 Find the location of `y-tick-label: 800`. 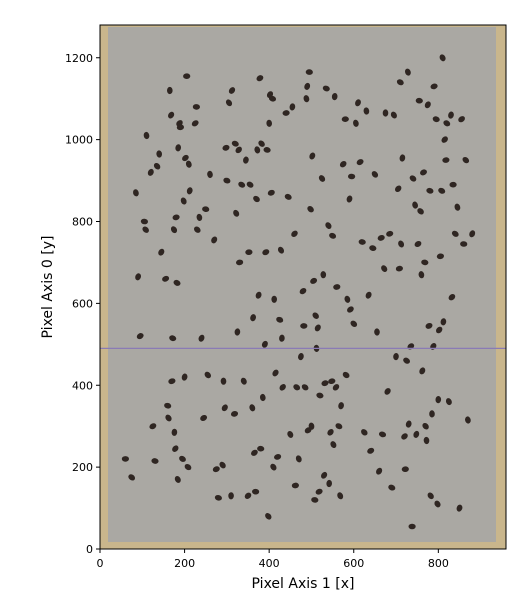

y-tick-label: 800 is located at coordinates (82, 222).